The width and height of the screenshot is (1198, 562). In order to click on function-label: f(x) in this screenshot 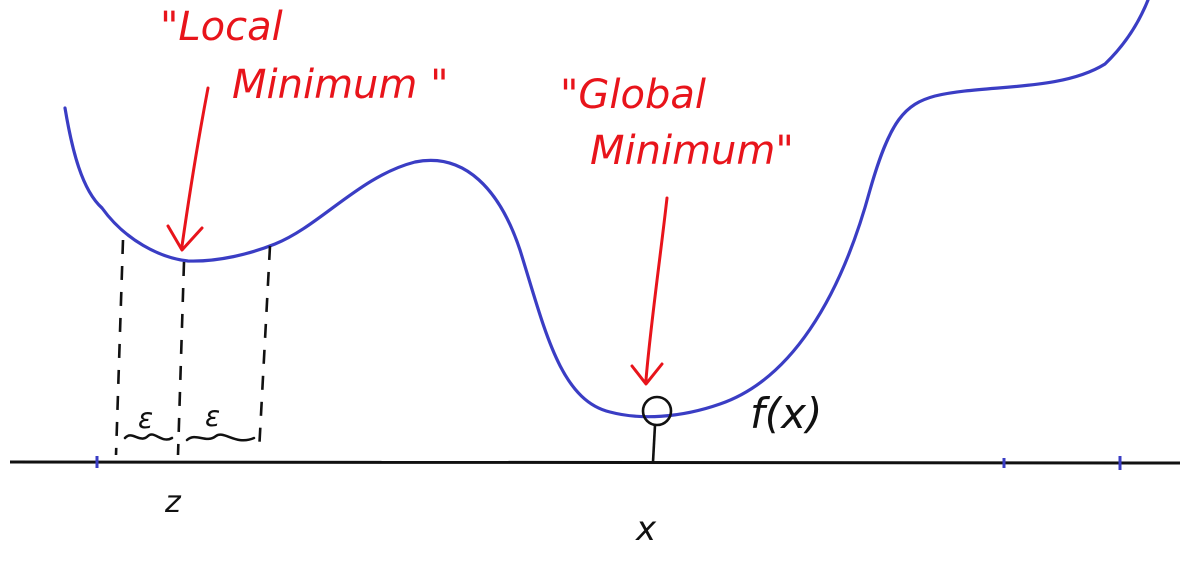, I will do `click(786, 413)`.